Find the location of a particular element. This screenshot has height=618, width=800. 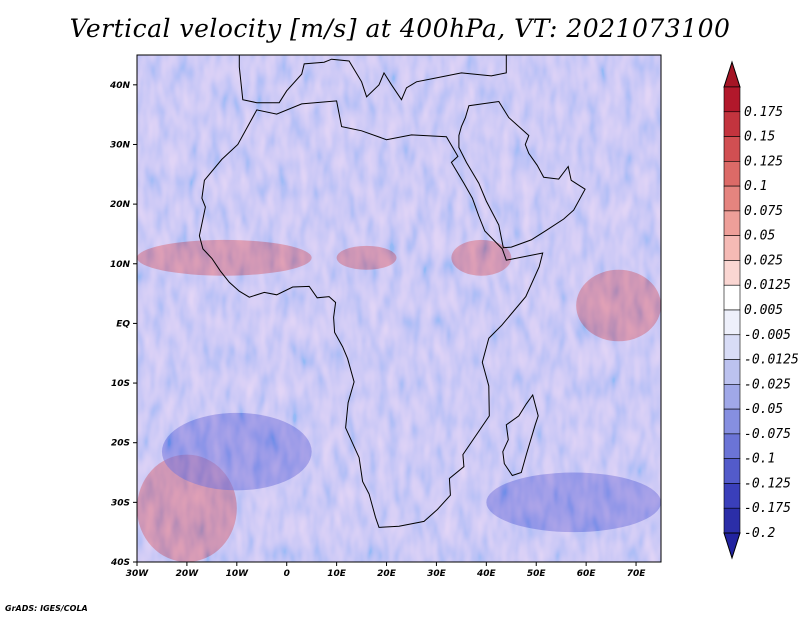

colorbar-label: -0.1 is located at coordinates (759, 459).